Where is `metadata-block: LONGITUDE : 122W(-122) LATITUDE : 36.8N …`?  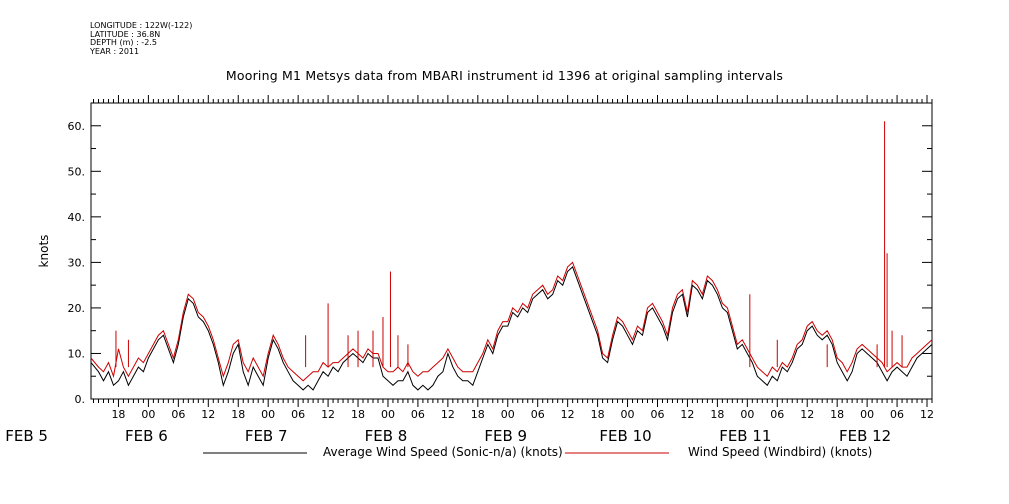
metadata-block: LONGITUDE : 122W(-122) LATITUDE : 36.8N … is located at coordinates (141, 38).